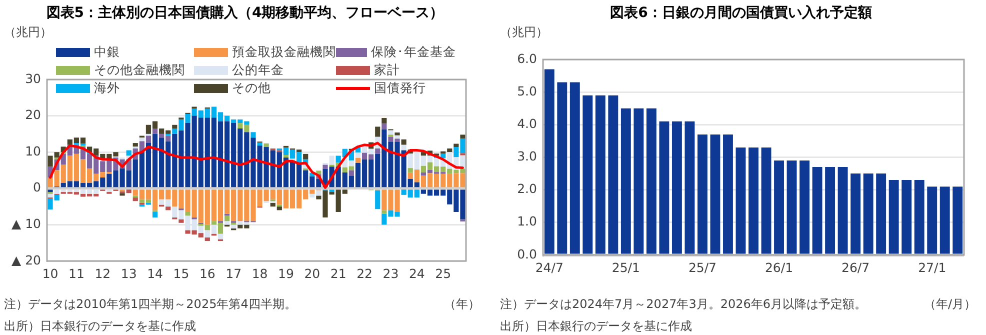 The width and height of the screenshot is (986, 335). What do you see at coordinates (234, 273) in the screenshot?
I see `x-tick-label: 17` at bounding box center [234, 273].